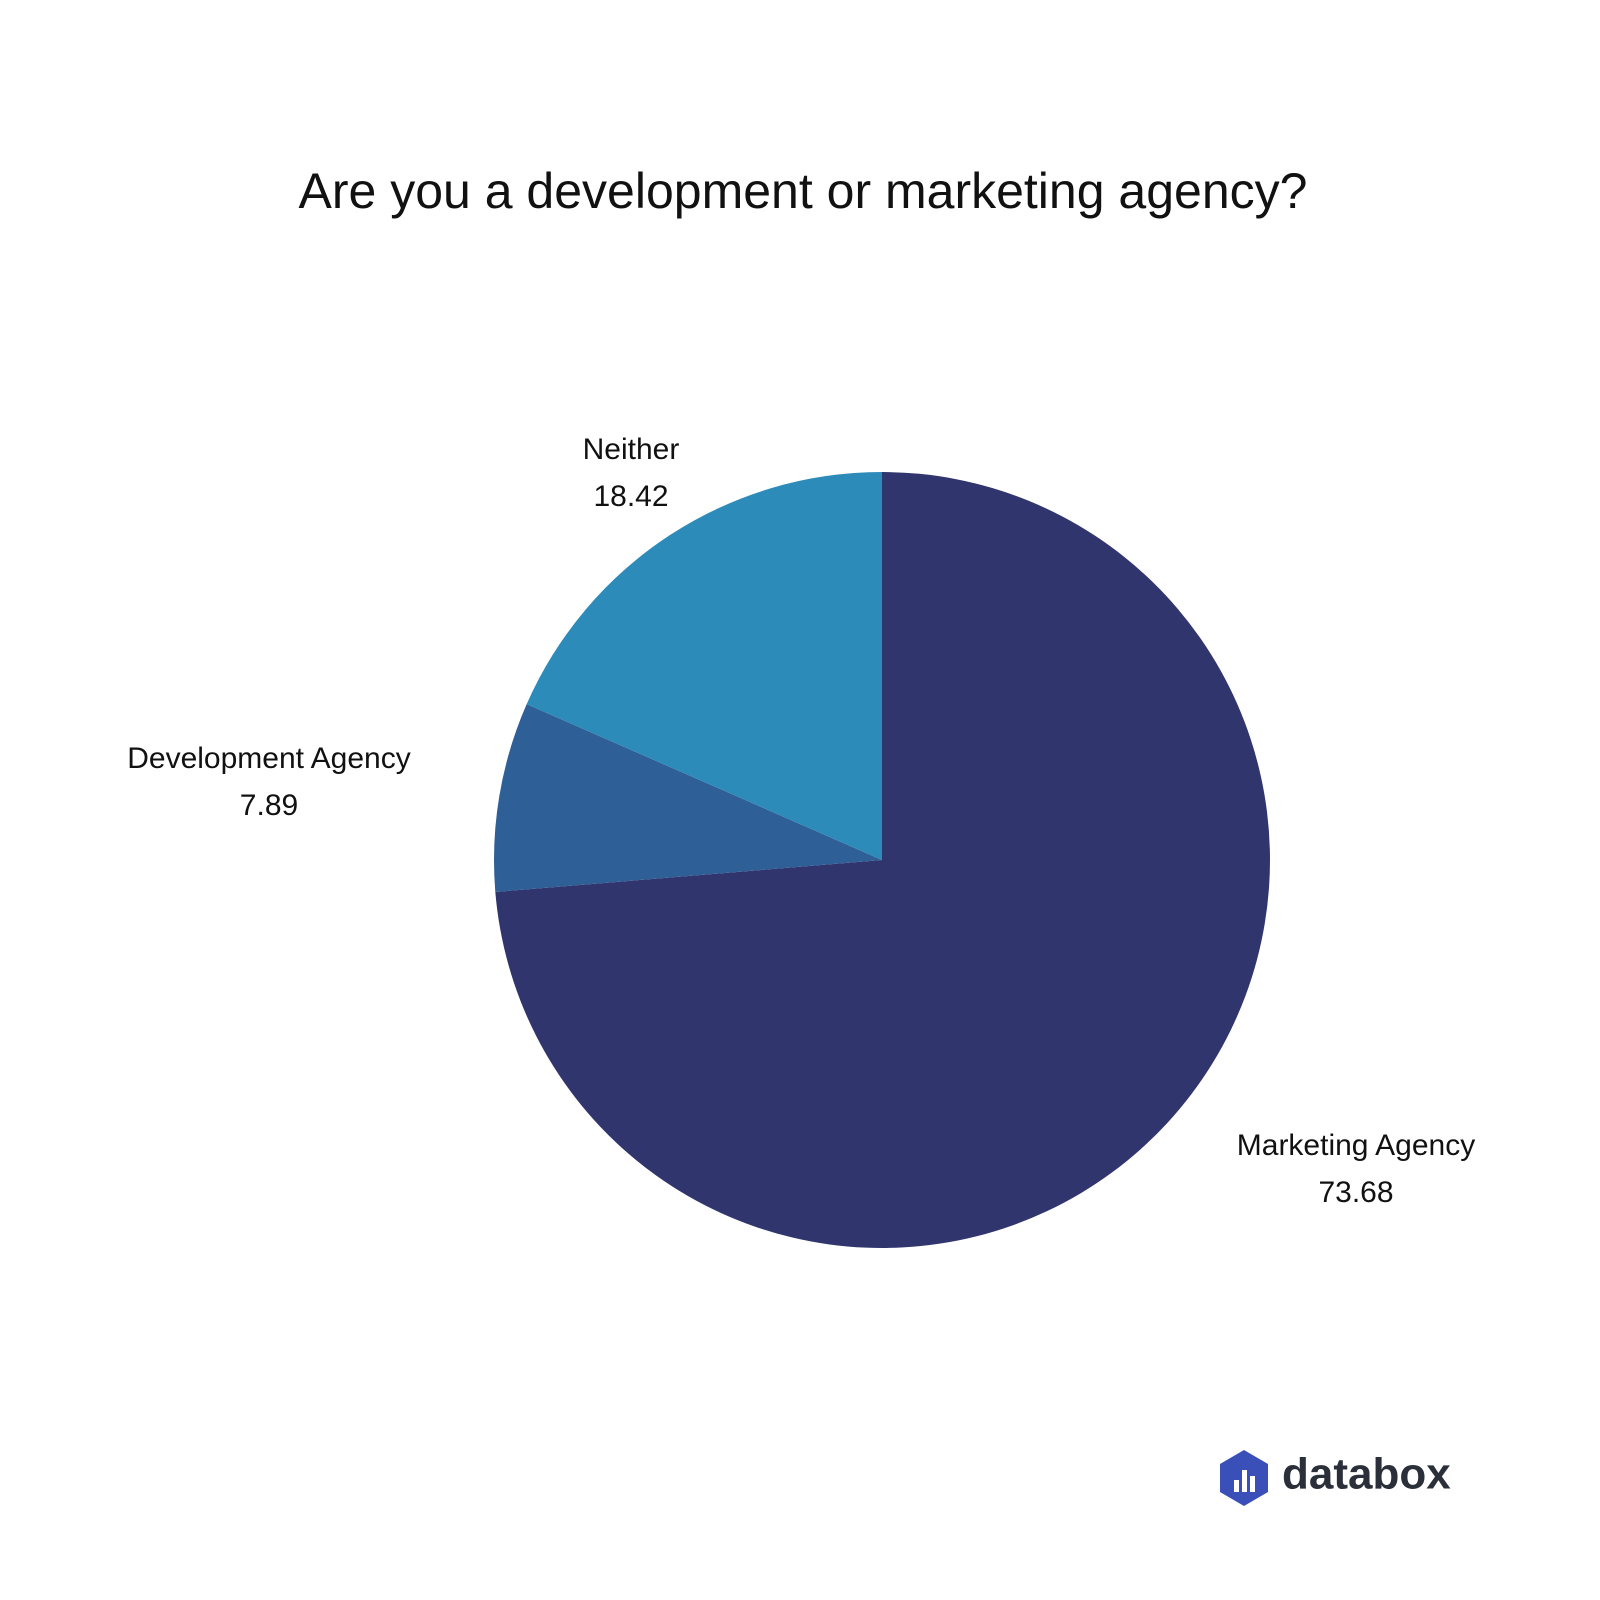 Image resolution: width=1600 pixels, height=1600 pixels. Describe the element at coordinates (269, 758) in the screenshot. I see `slice-label: Development Agency` at that location.